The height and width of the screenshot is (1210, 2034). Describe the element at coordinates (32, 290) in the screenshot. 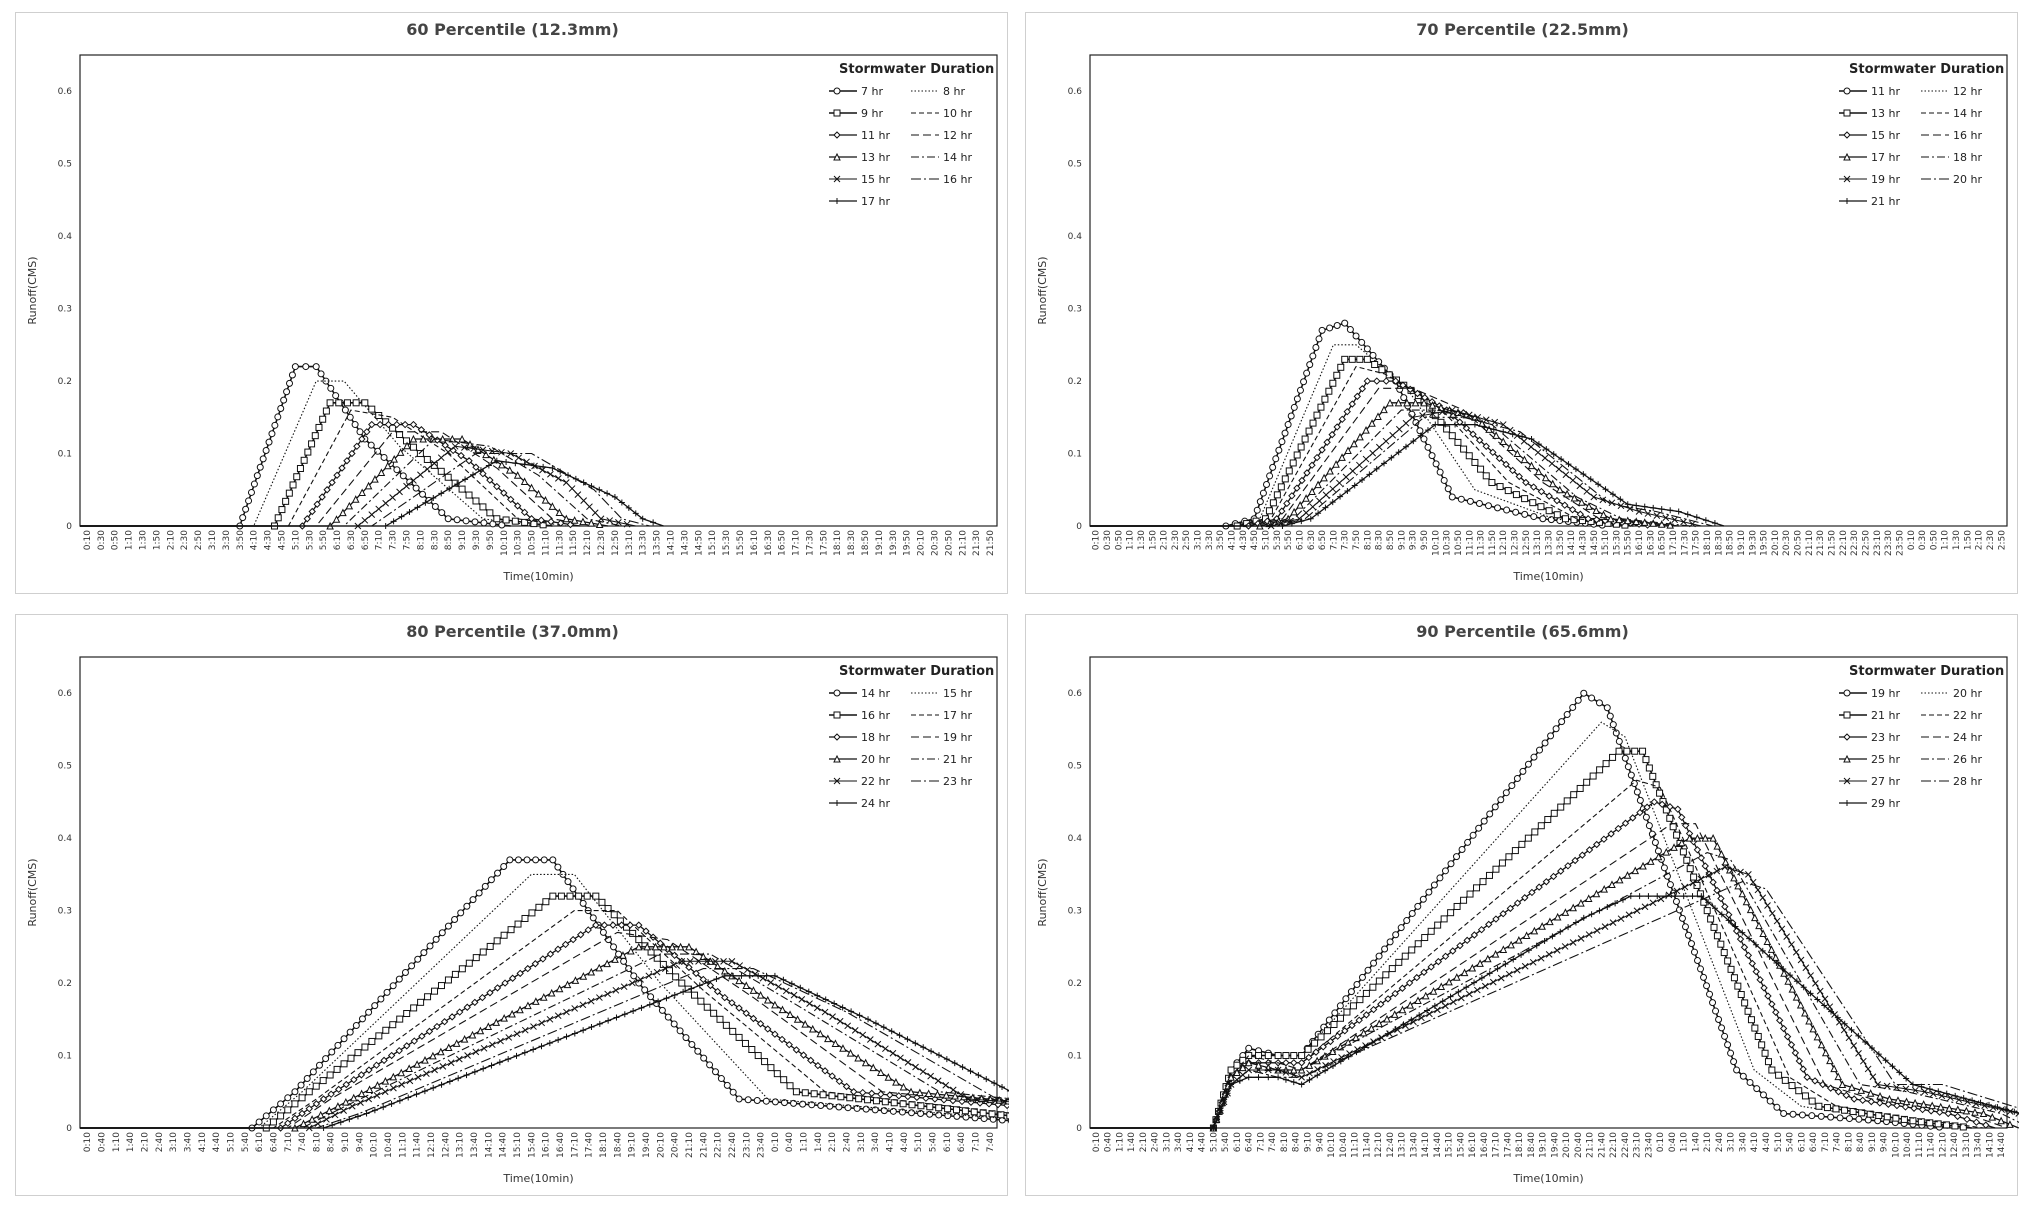

I see `y-axis-label: Runoff(CMS)` at that location.